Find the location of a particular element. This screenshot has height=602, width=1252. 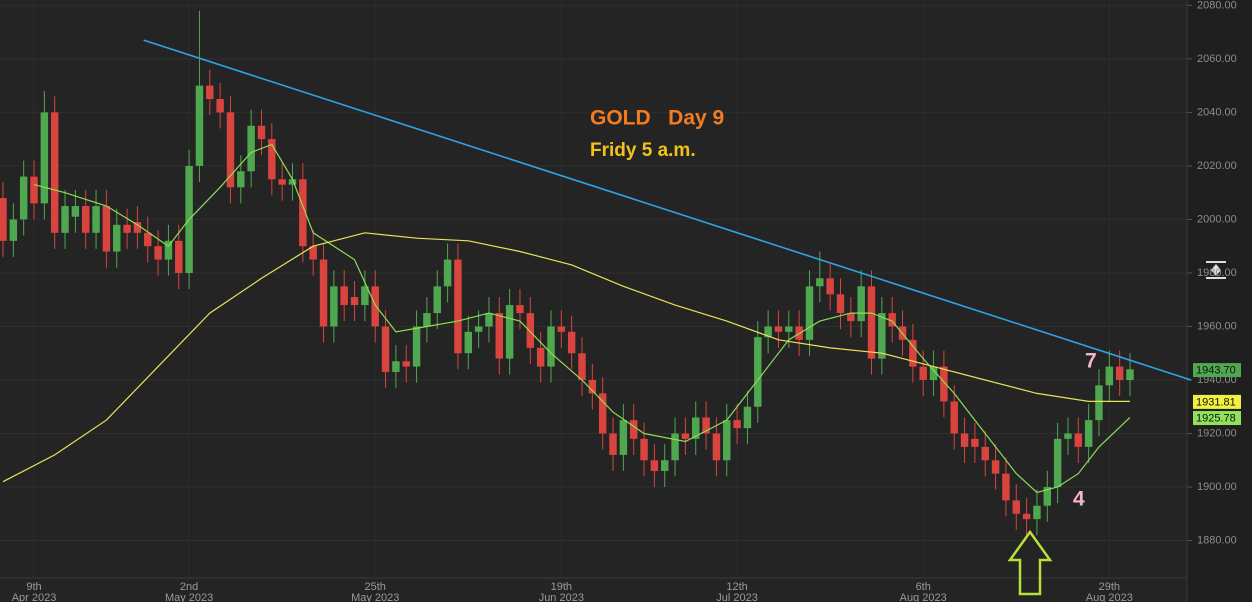

axis-bg is located at coordinates (1219, 301).